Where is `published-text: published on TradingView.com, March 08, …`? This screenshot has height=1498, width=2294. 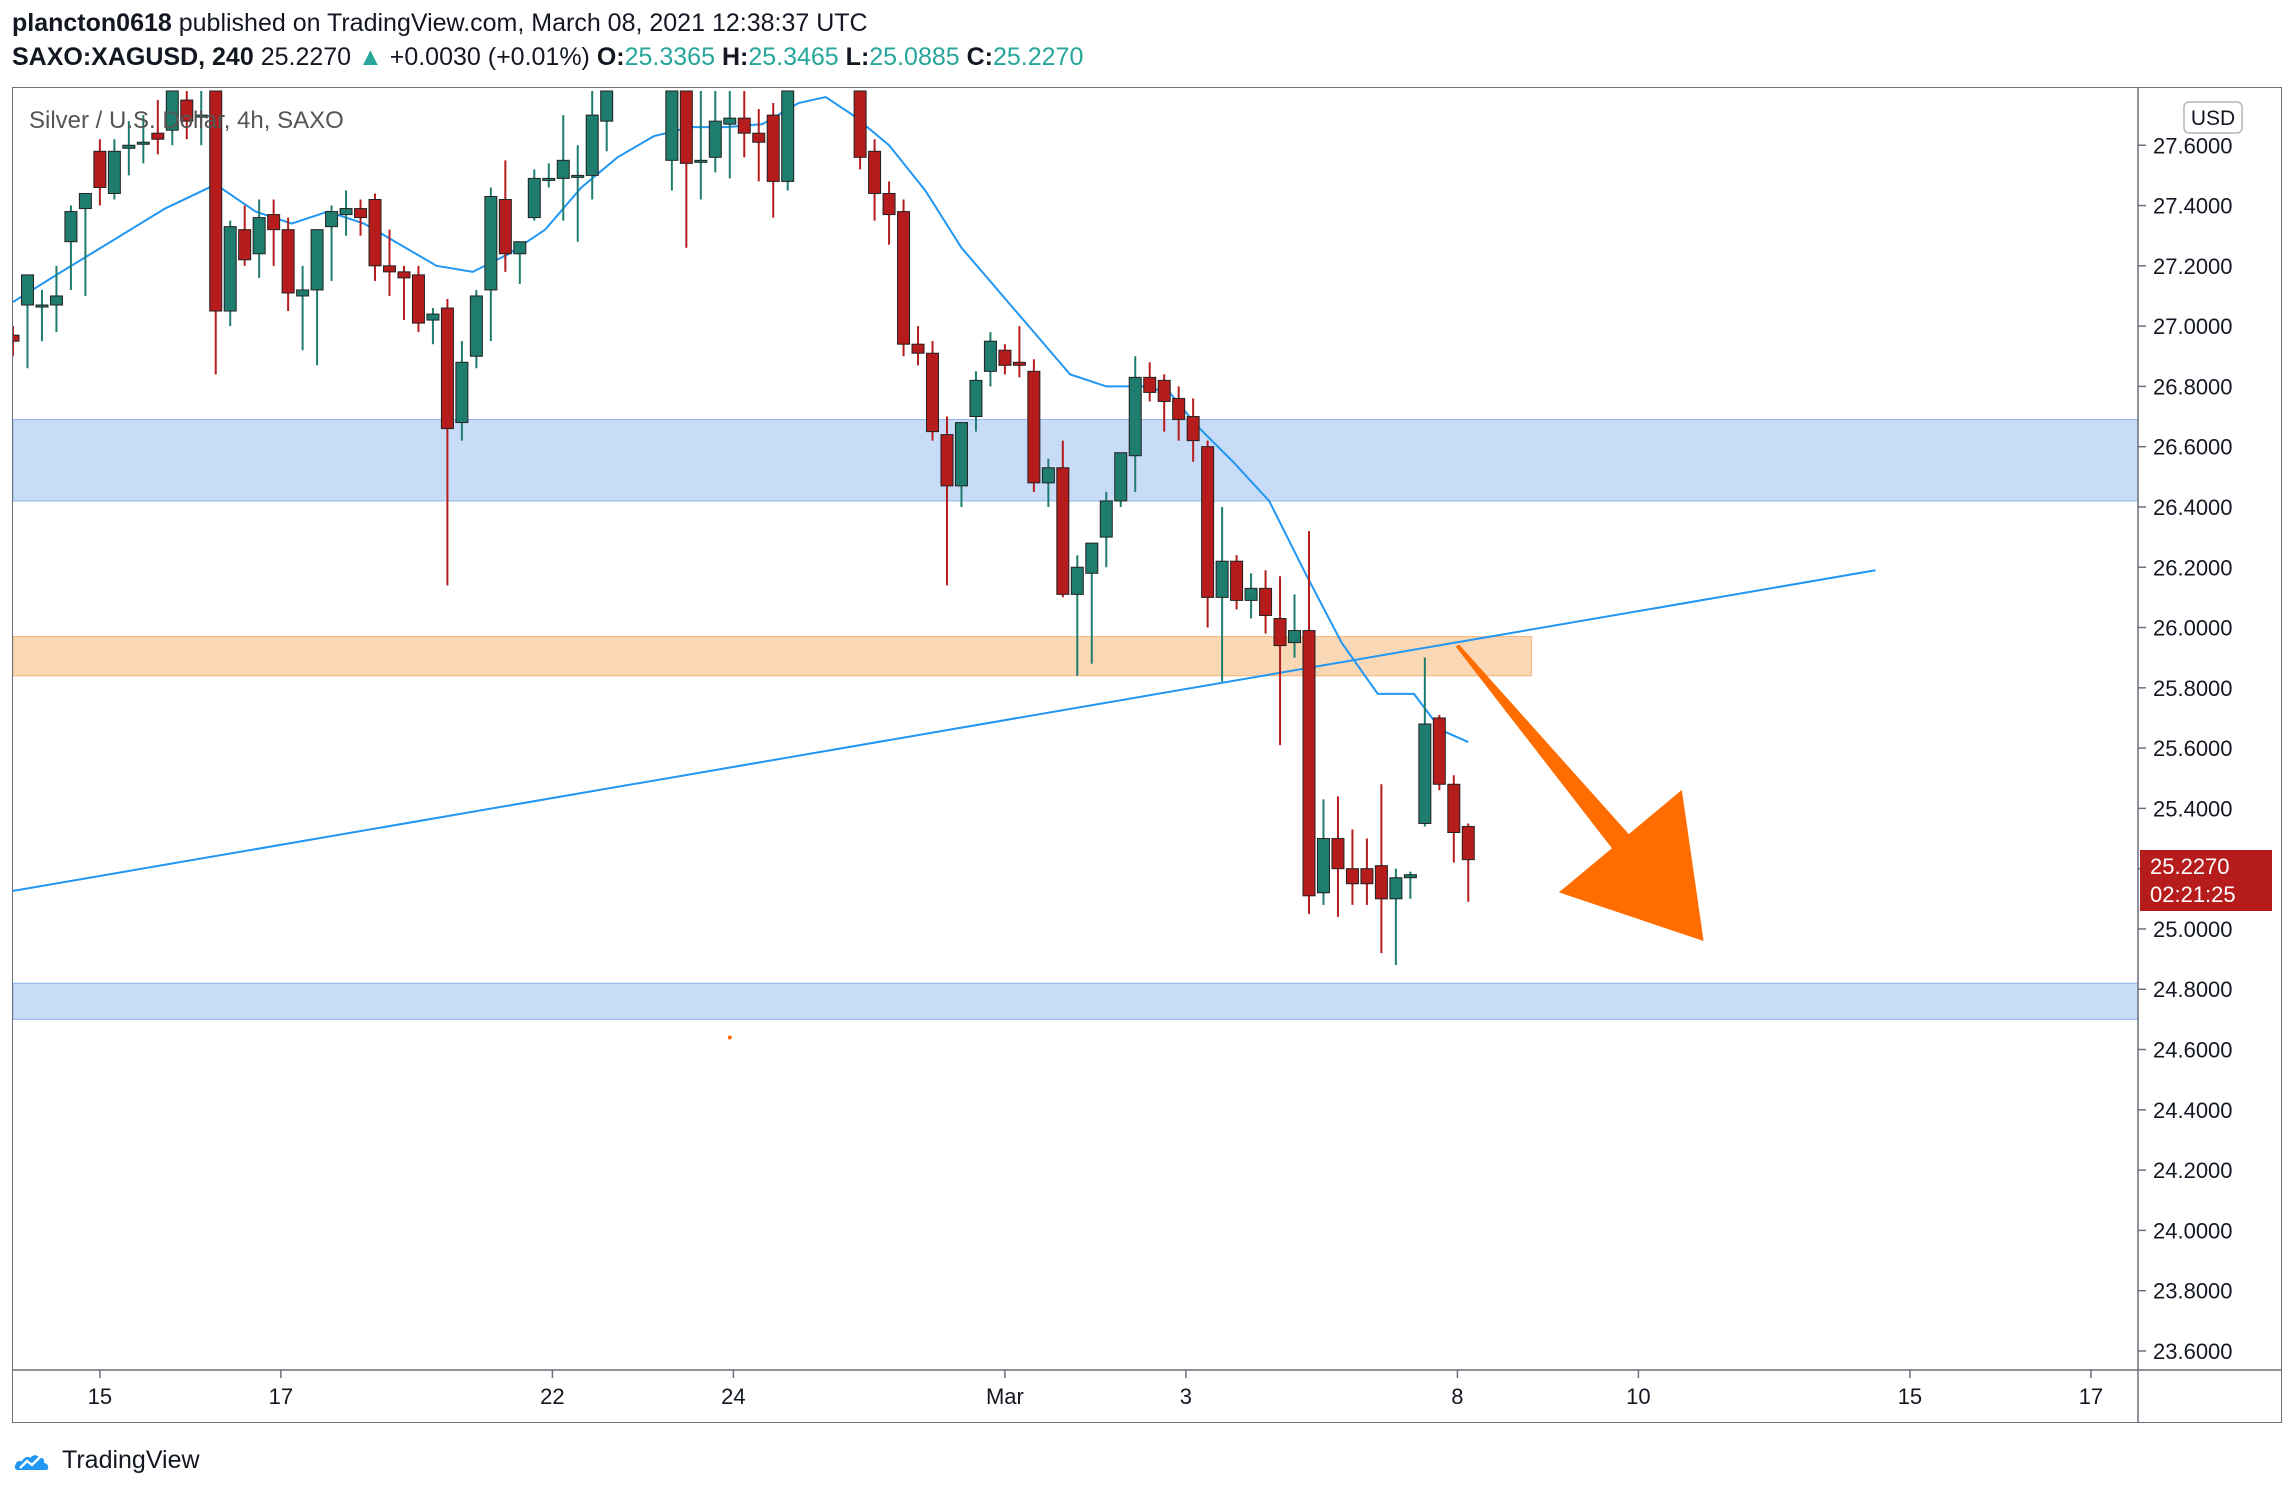
published-text: published on TradingView.com, March 08, … is located at coordinates (523, 23).